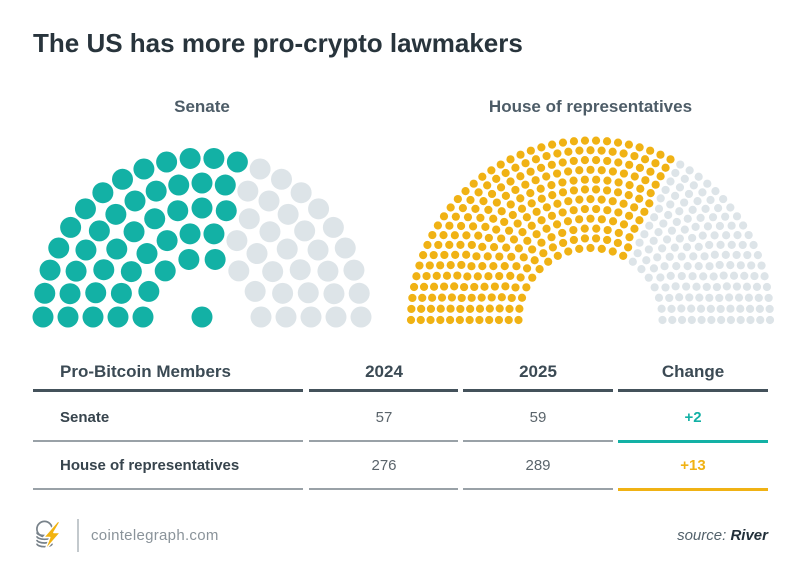  What do you see at coordinates (693, 441) in the screenshot?
I see `table-rule-segment-teal` at bounding box center [693, 441].